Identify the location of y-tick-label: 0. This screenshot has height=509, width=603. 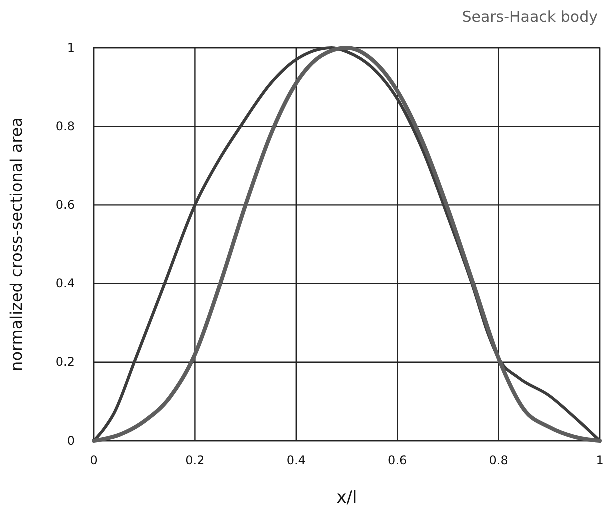
(71, 441).